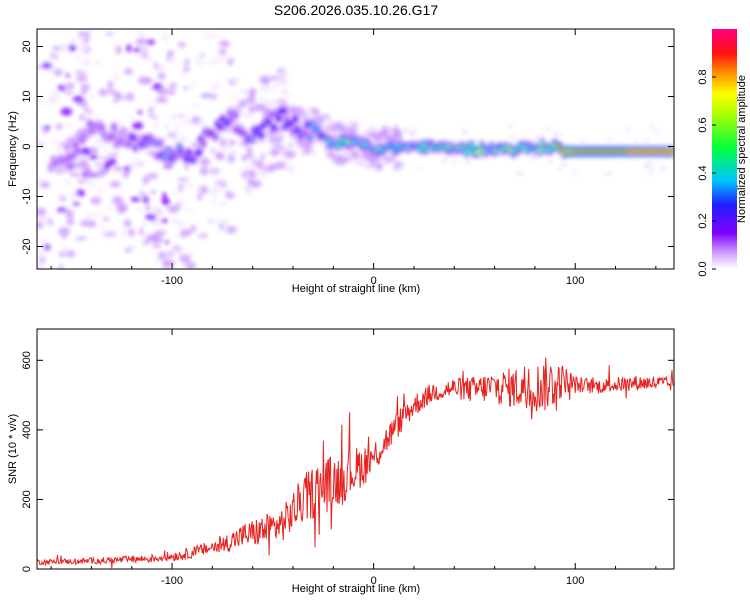 This screenshot has width=750, height=600. What do you see at coordinates (742, 149) in the screenshot?
I see `colorbar-label: Normalized spectral amplitude` at bounding box center [742, 149].